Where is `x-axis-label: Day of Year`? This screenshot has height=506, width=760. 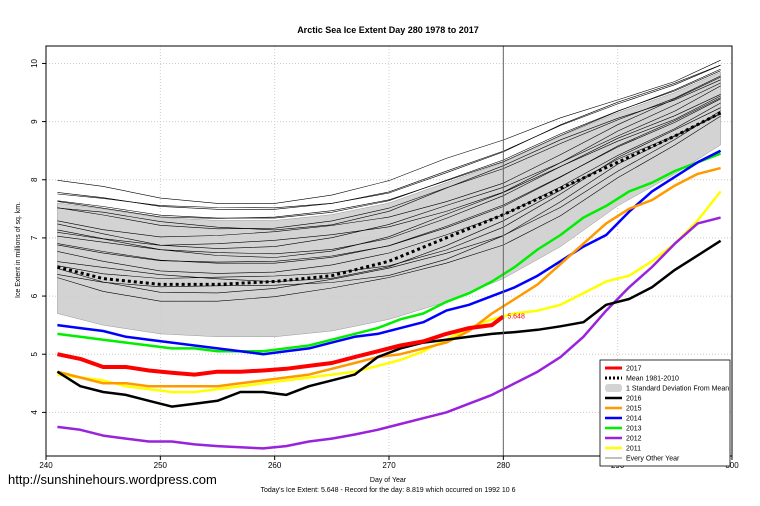
x-axis-label: Day of Year is located at coordinates (388, 480).